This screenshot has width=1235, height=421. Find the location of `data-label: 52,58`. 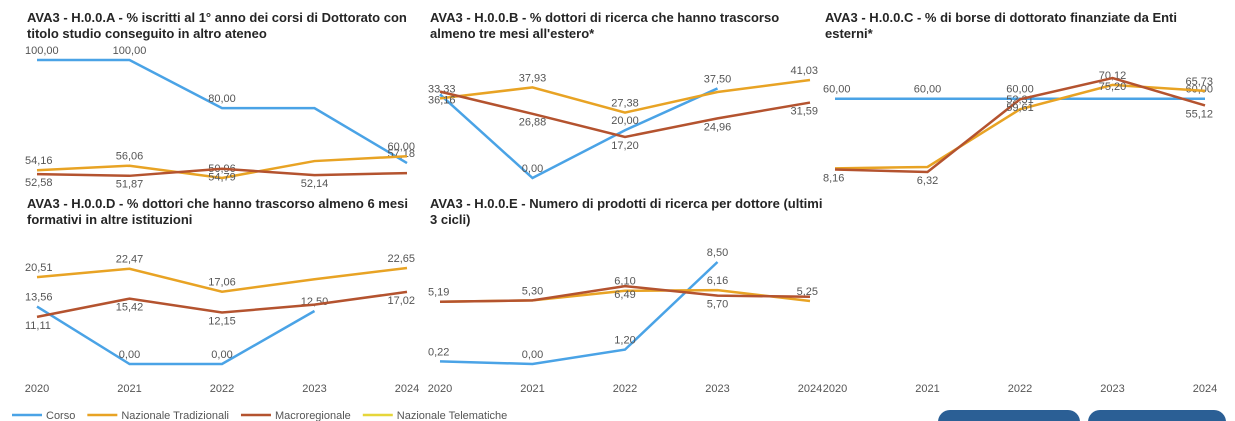

data-label: 52,58 is located at coordinates (39, 183).